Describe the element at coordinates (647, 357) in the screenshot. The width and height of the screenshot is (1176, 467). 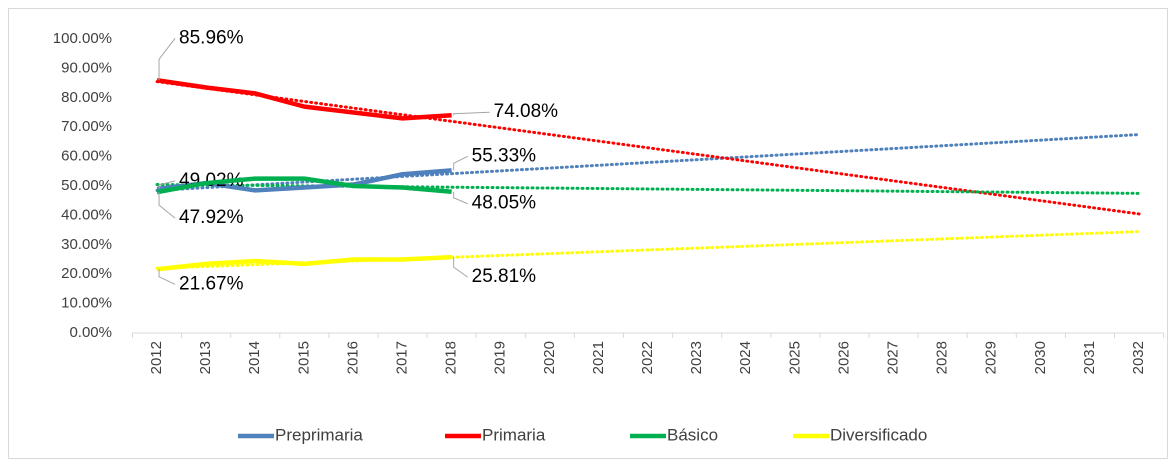
I see `x-tick-label: 2022` at that location.